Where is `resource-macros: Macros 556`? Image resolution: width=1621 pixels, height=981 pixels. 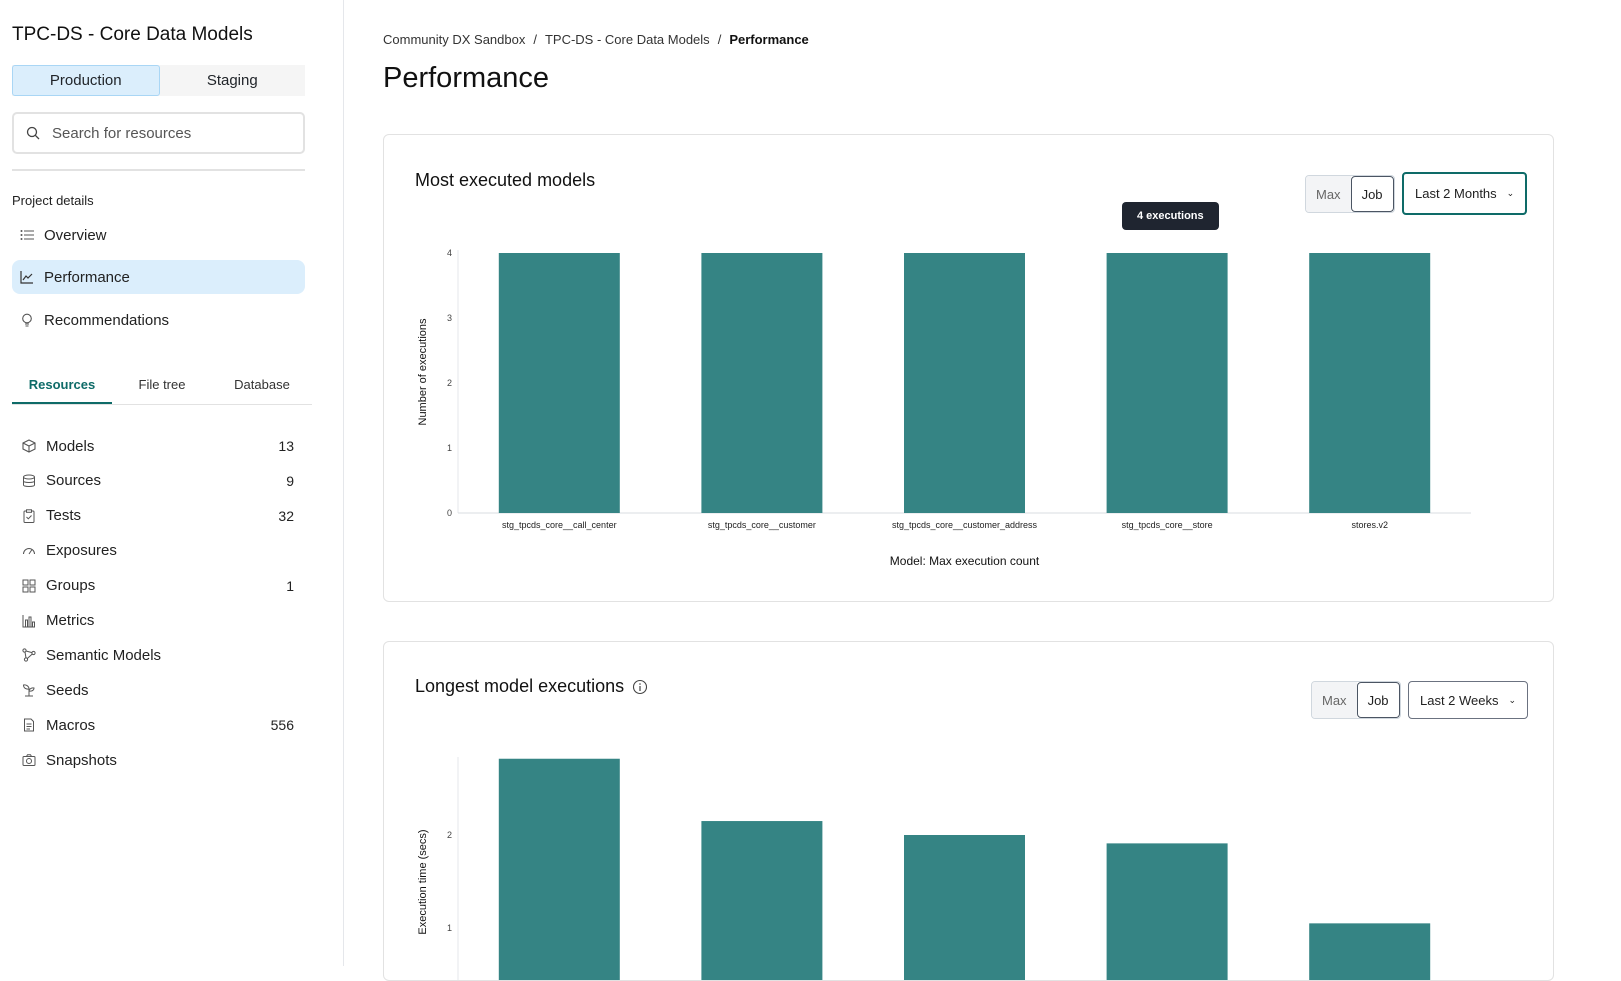
resource-macros: Macros 556 is located at coordinates (158, 725).